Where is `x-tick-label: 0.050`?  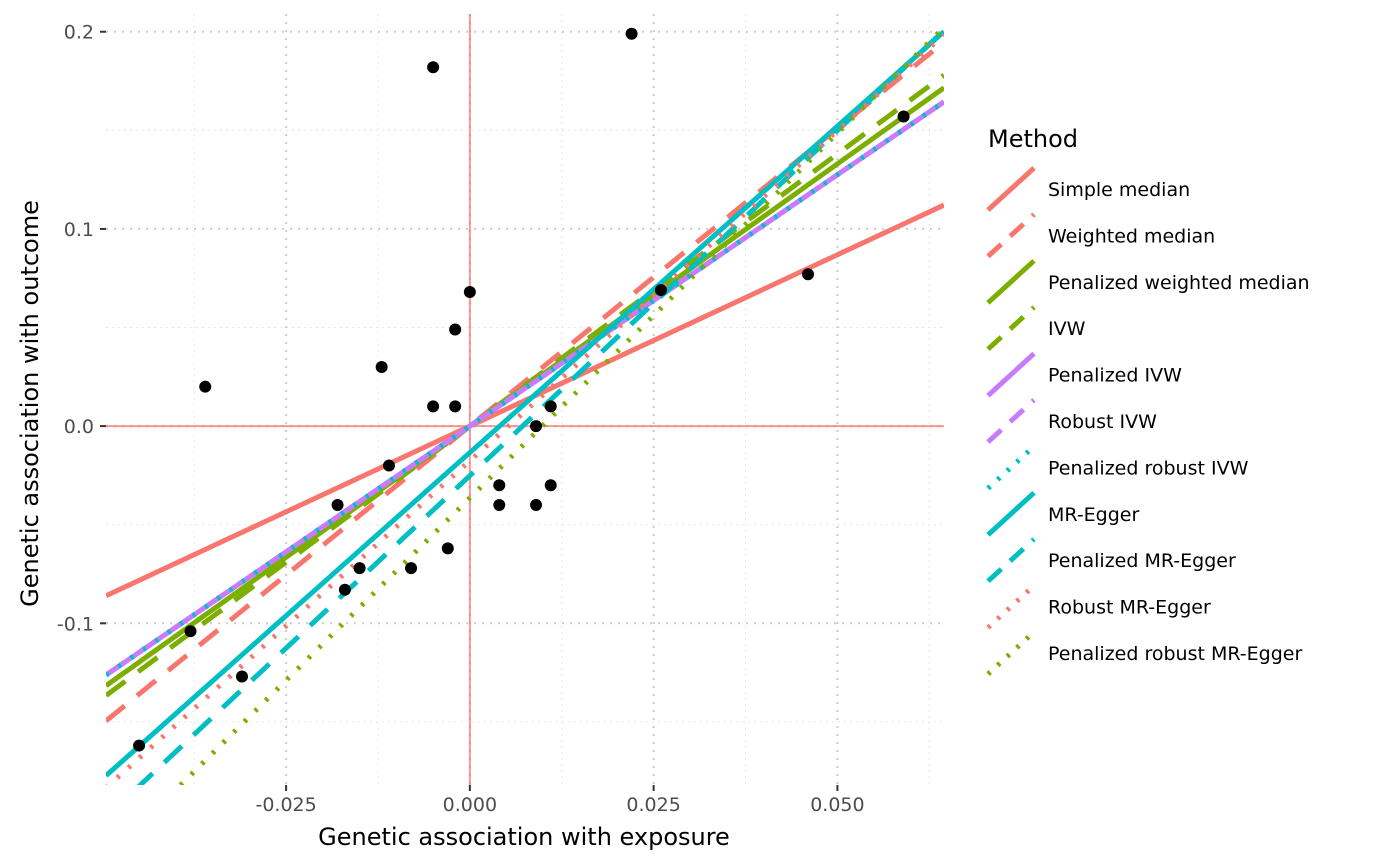
x-tick-label: 0.050 is located at coordinates (837, 805).